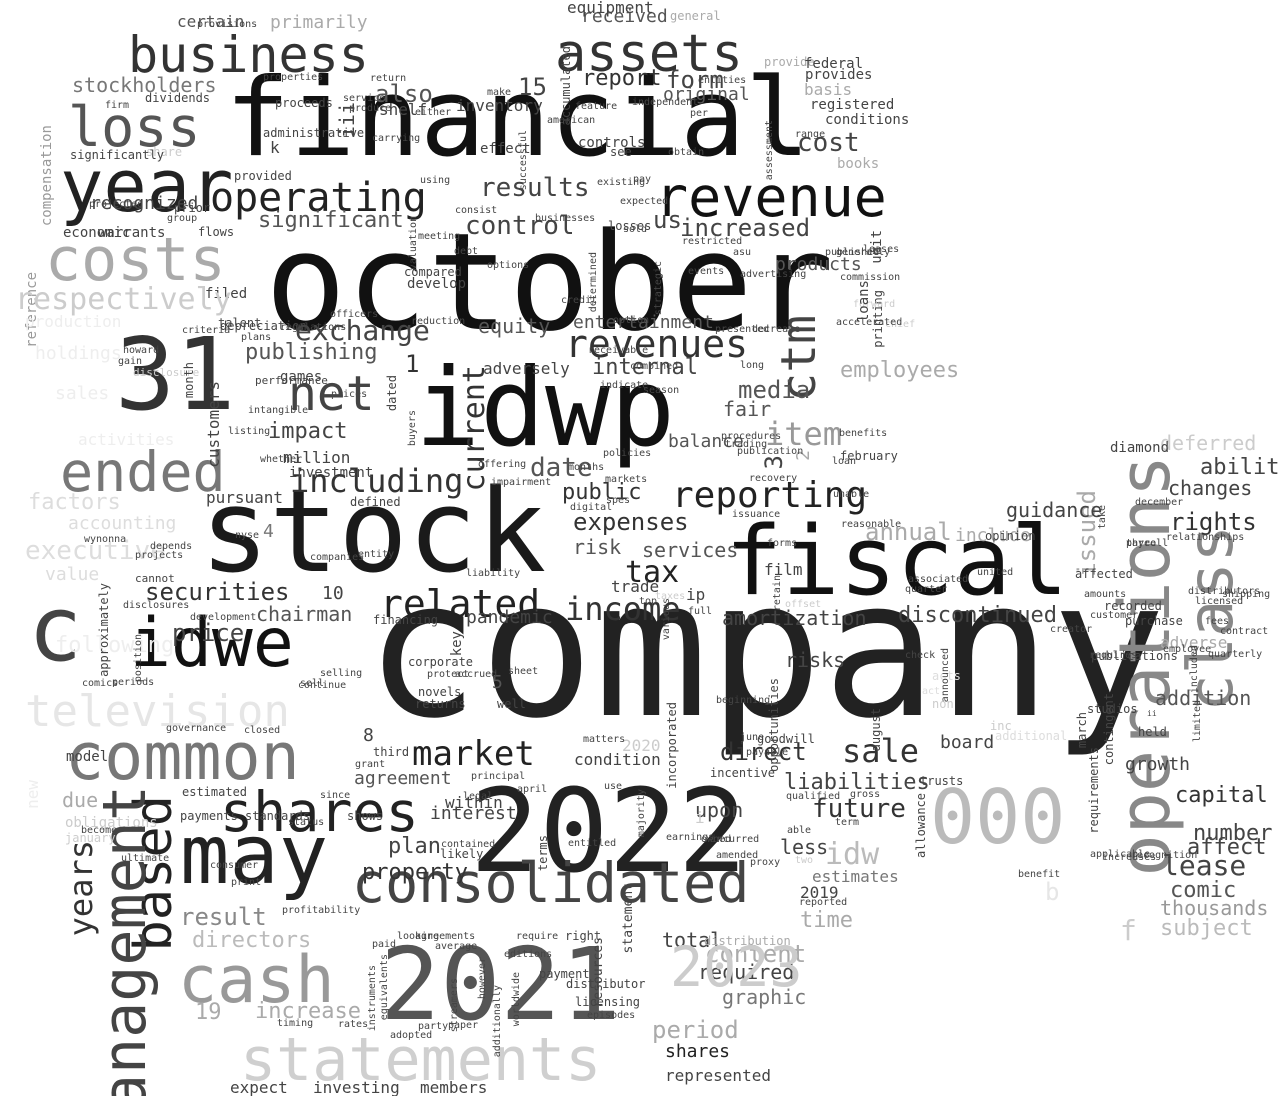 Image resolution: width=1280 pixels, height=1096 pixels. I want to click on cloud-word: selling, so click(341, 673).